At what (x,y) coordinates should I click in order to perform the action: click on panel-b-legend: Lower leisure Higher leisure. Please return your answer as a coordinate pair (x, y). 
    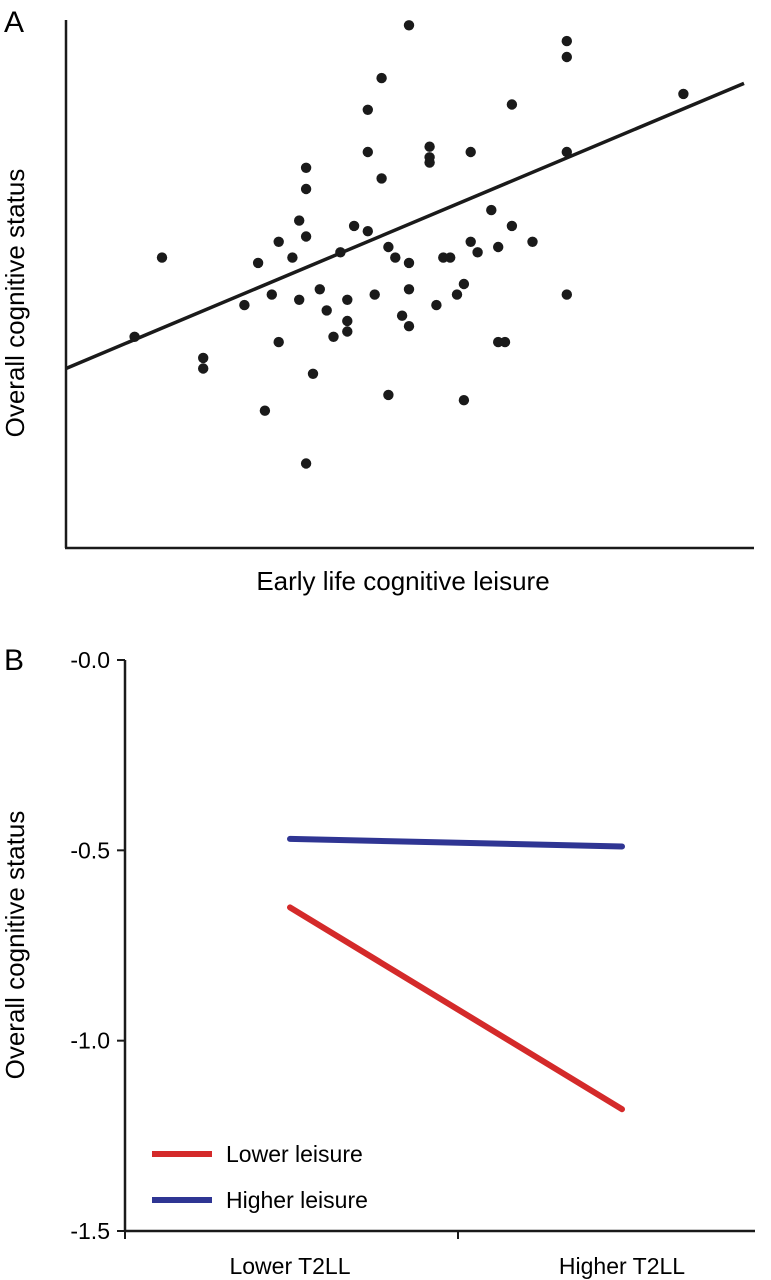
    Looking at the image, I should click on (260, 1177).